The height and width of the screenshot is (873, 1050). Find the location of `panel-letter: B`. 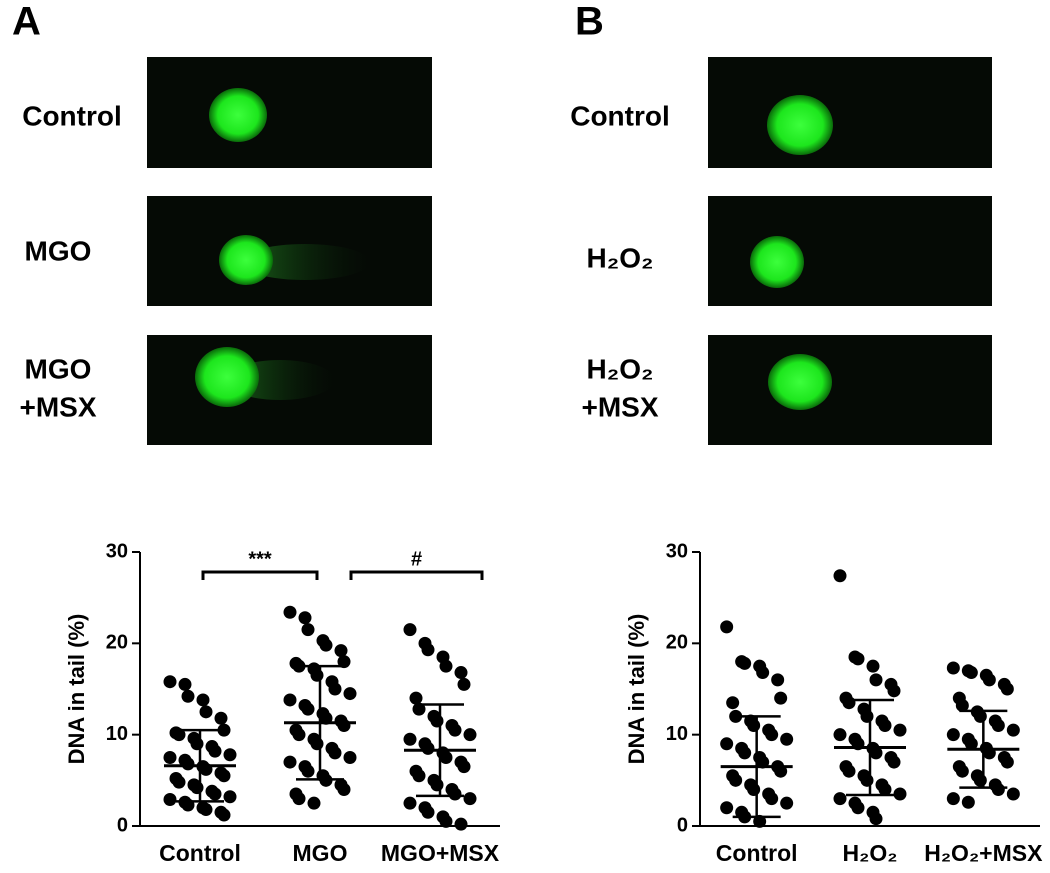

panel-letter: B is located at coordinates (589, 22).